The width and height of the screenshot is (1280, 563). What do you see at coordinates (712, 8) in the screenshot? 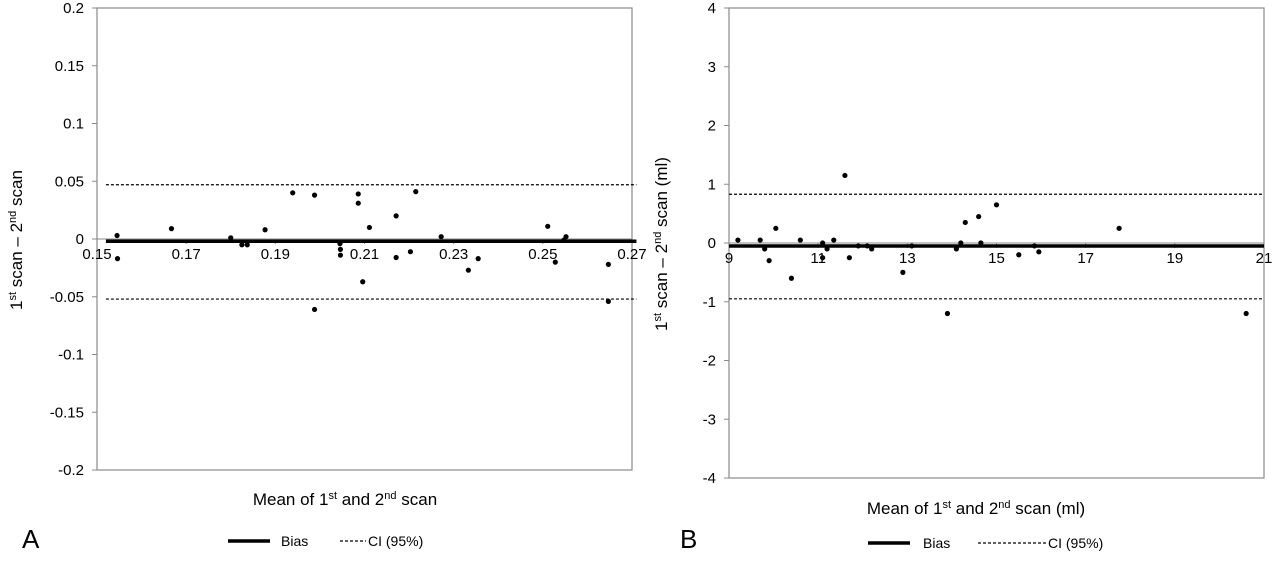
I see `y-tick-label: 4` at bounding box center [712, 8].